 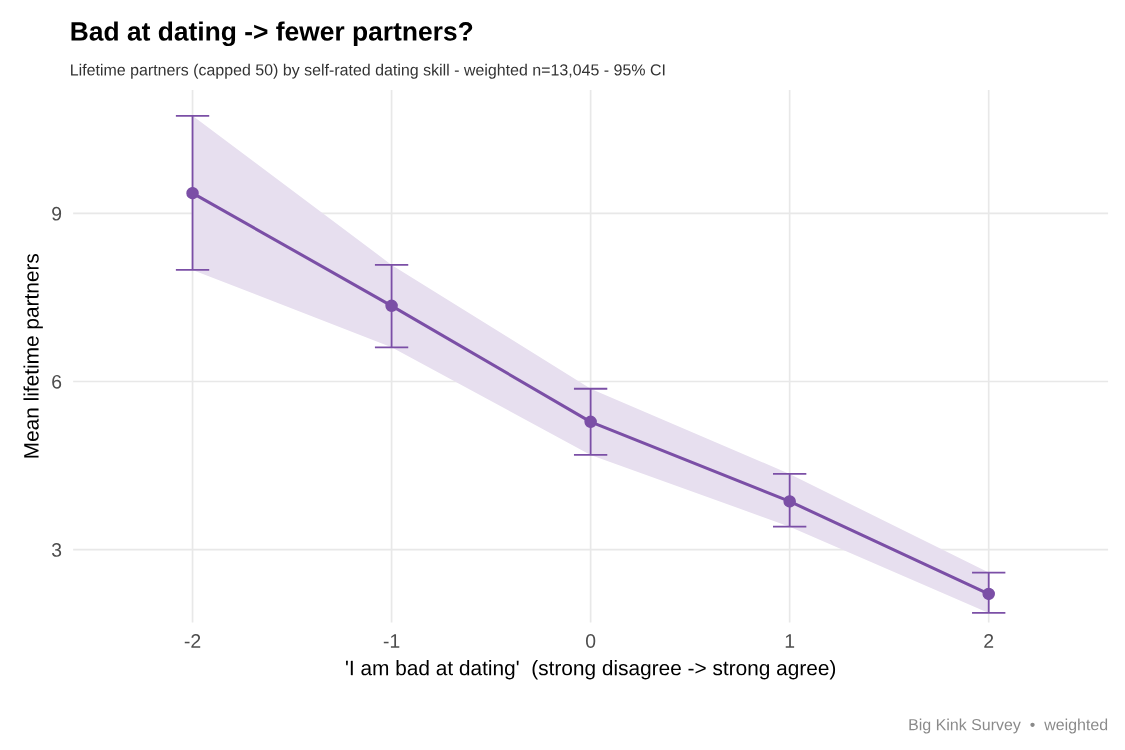 I want to click on x-tick-label: 0, so click(x=590, y=641).